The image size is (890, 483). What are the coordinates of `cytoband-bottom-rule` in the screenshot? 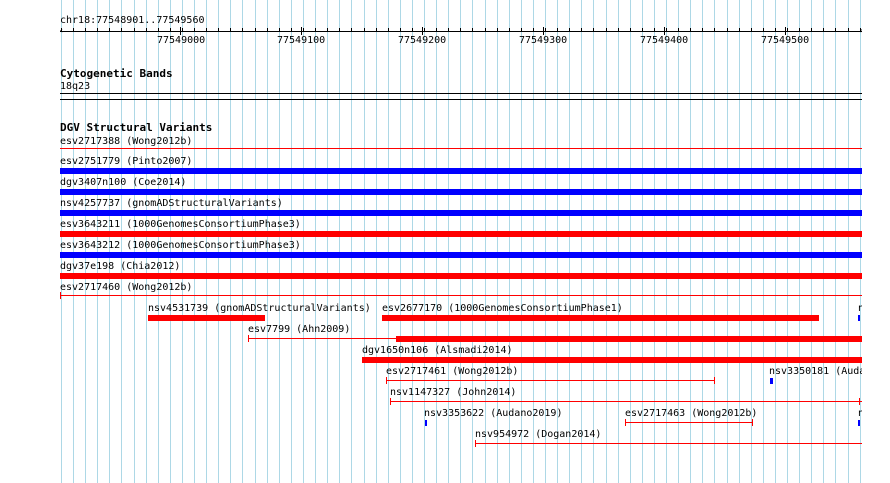 It's located at (461, 99).